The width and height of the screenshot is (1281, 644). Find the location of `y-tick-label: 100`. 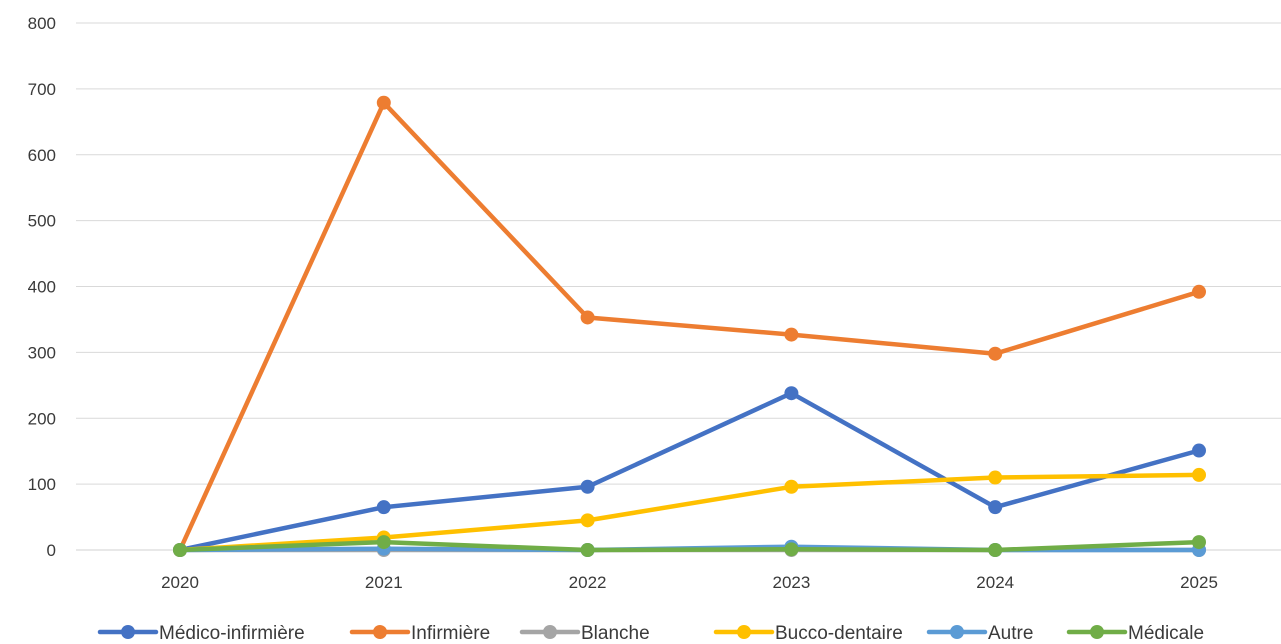

y-tick-label: 100 is located at coordinates (42, 484).